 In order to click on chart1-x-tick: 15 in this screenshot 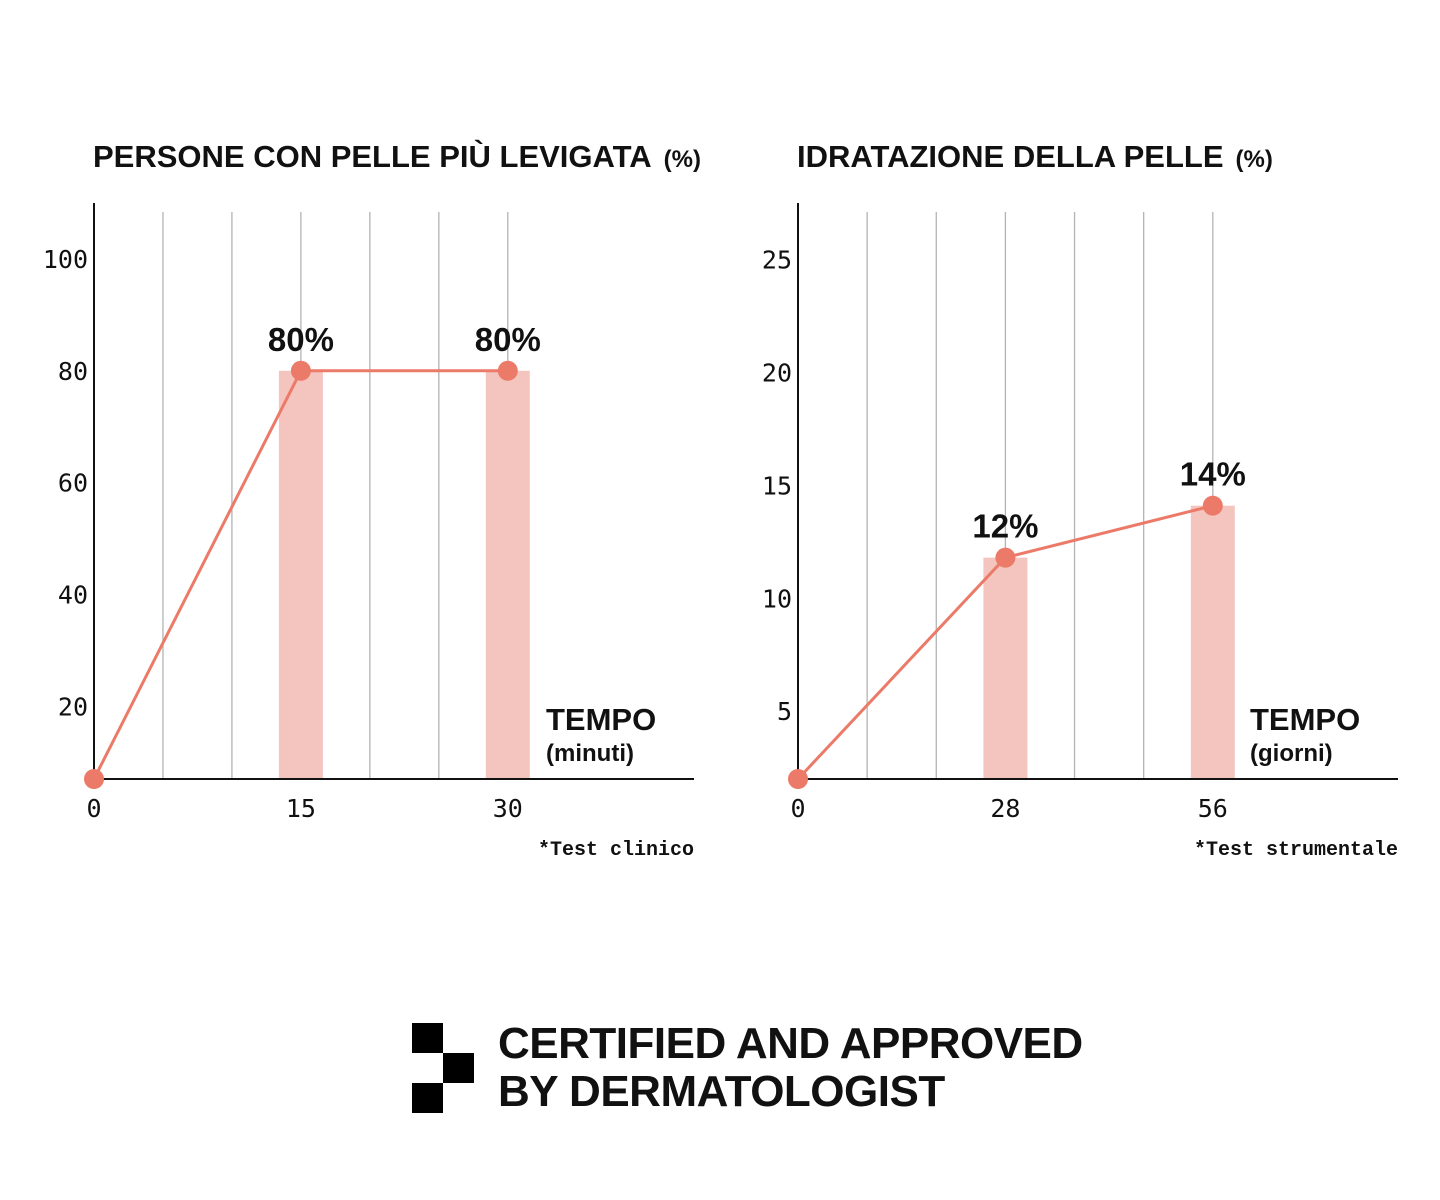, I will do `click(301, 808)`.